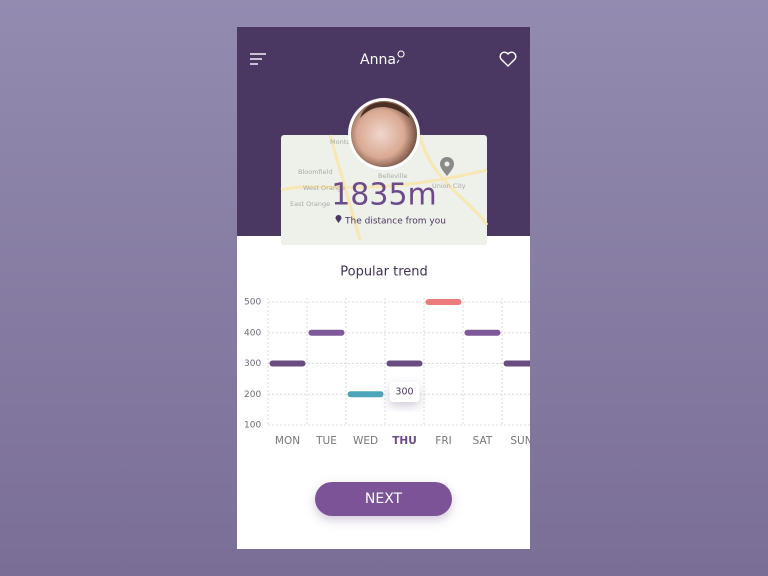  What do you see at coordinates (400, 57) in the screenshot?
I see `title-icon` at bounding box center [400, 57].